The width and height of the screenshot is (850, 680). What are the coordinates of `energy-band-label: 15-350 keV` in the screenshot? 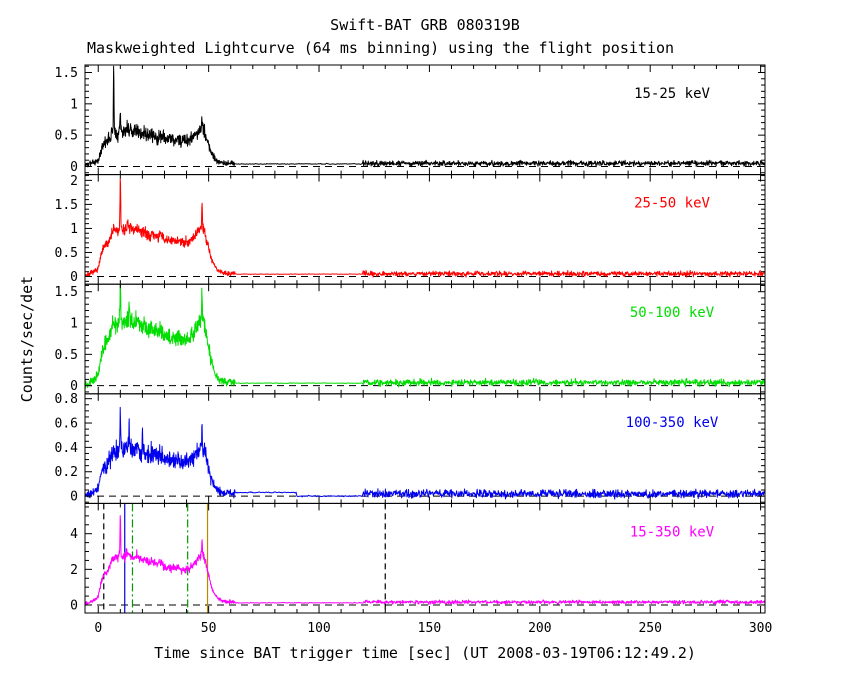 It's located at (672, 532).